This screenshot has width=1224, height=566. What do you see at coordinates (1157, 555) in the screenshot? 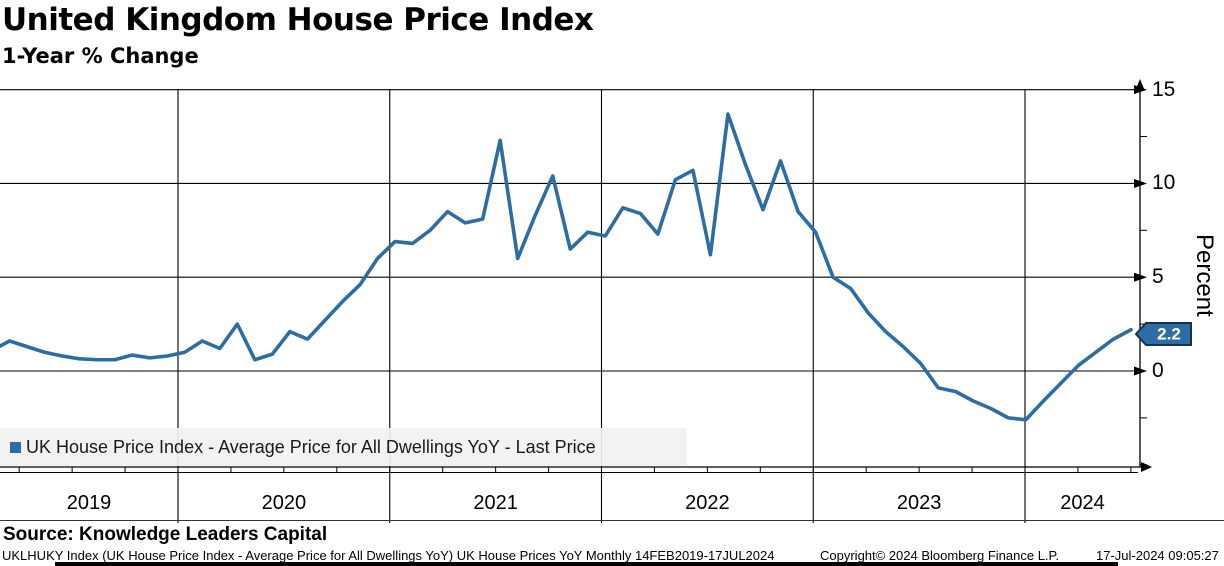
I see `footer-timestamp: 17-Jul-2024 09:05:27` at bounding box center [1157, 555].